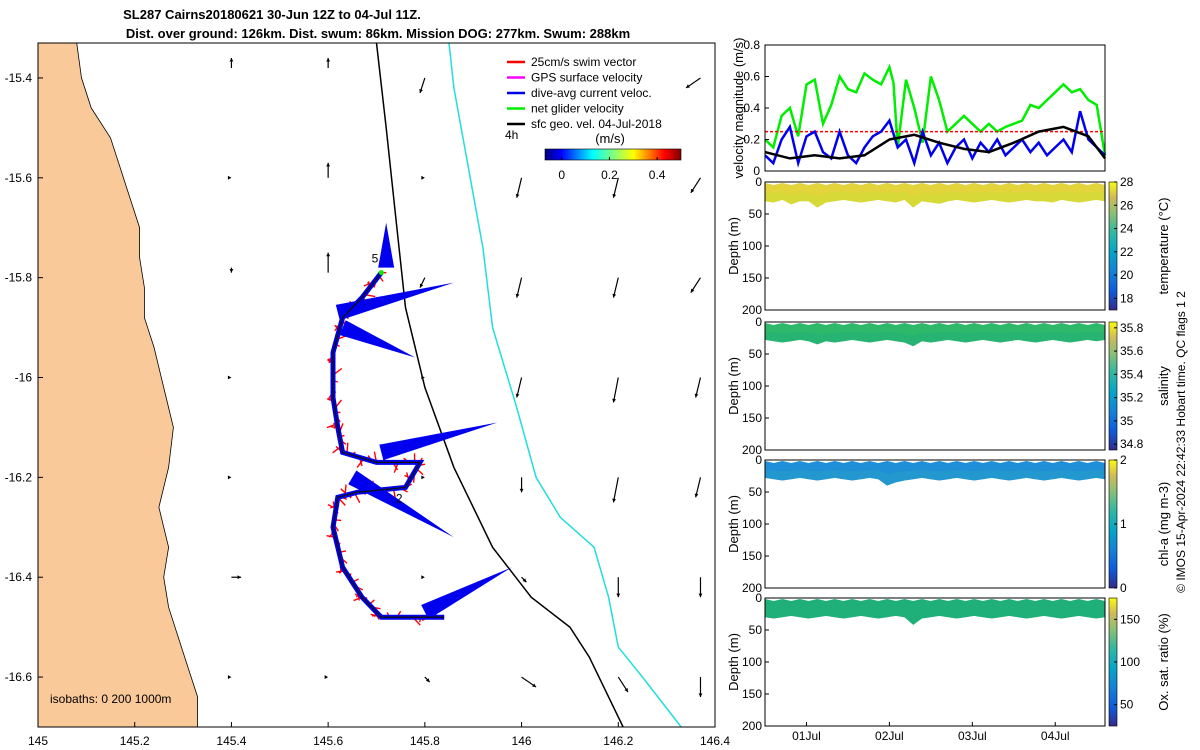  What do you see at coordinates (381, 273) in the screenshot?
I see `net-glider-velocity` at bounding box center [381, 273].